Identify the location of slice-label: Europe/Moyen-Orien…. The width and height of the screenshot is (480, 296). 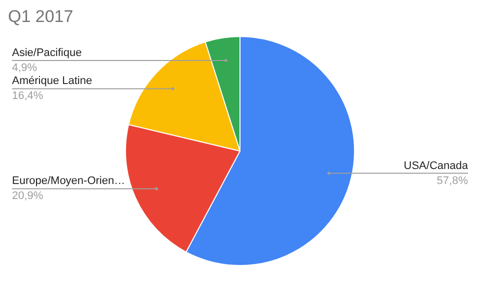
(69, 181).